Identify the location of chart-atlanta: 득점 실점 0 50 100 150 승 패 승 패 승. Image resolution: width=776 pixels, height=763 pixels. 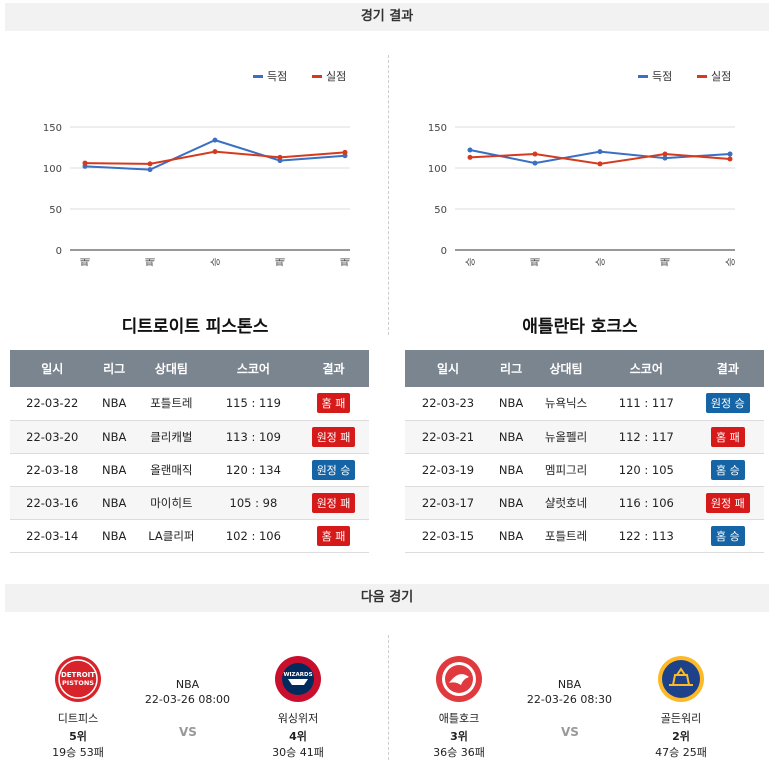
(582, 168).